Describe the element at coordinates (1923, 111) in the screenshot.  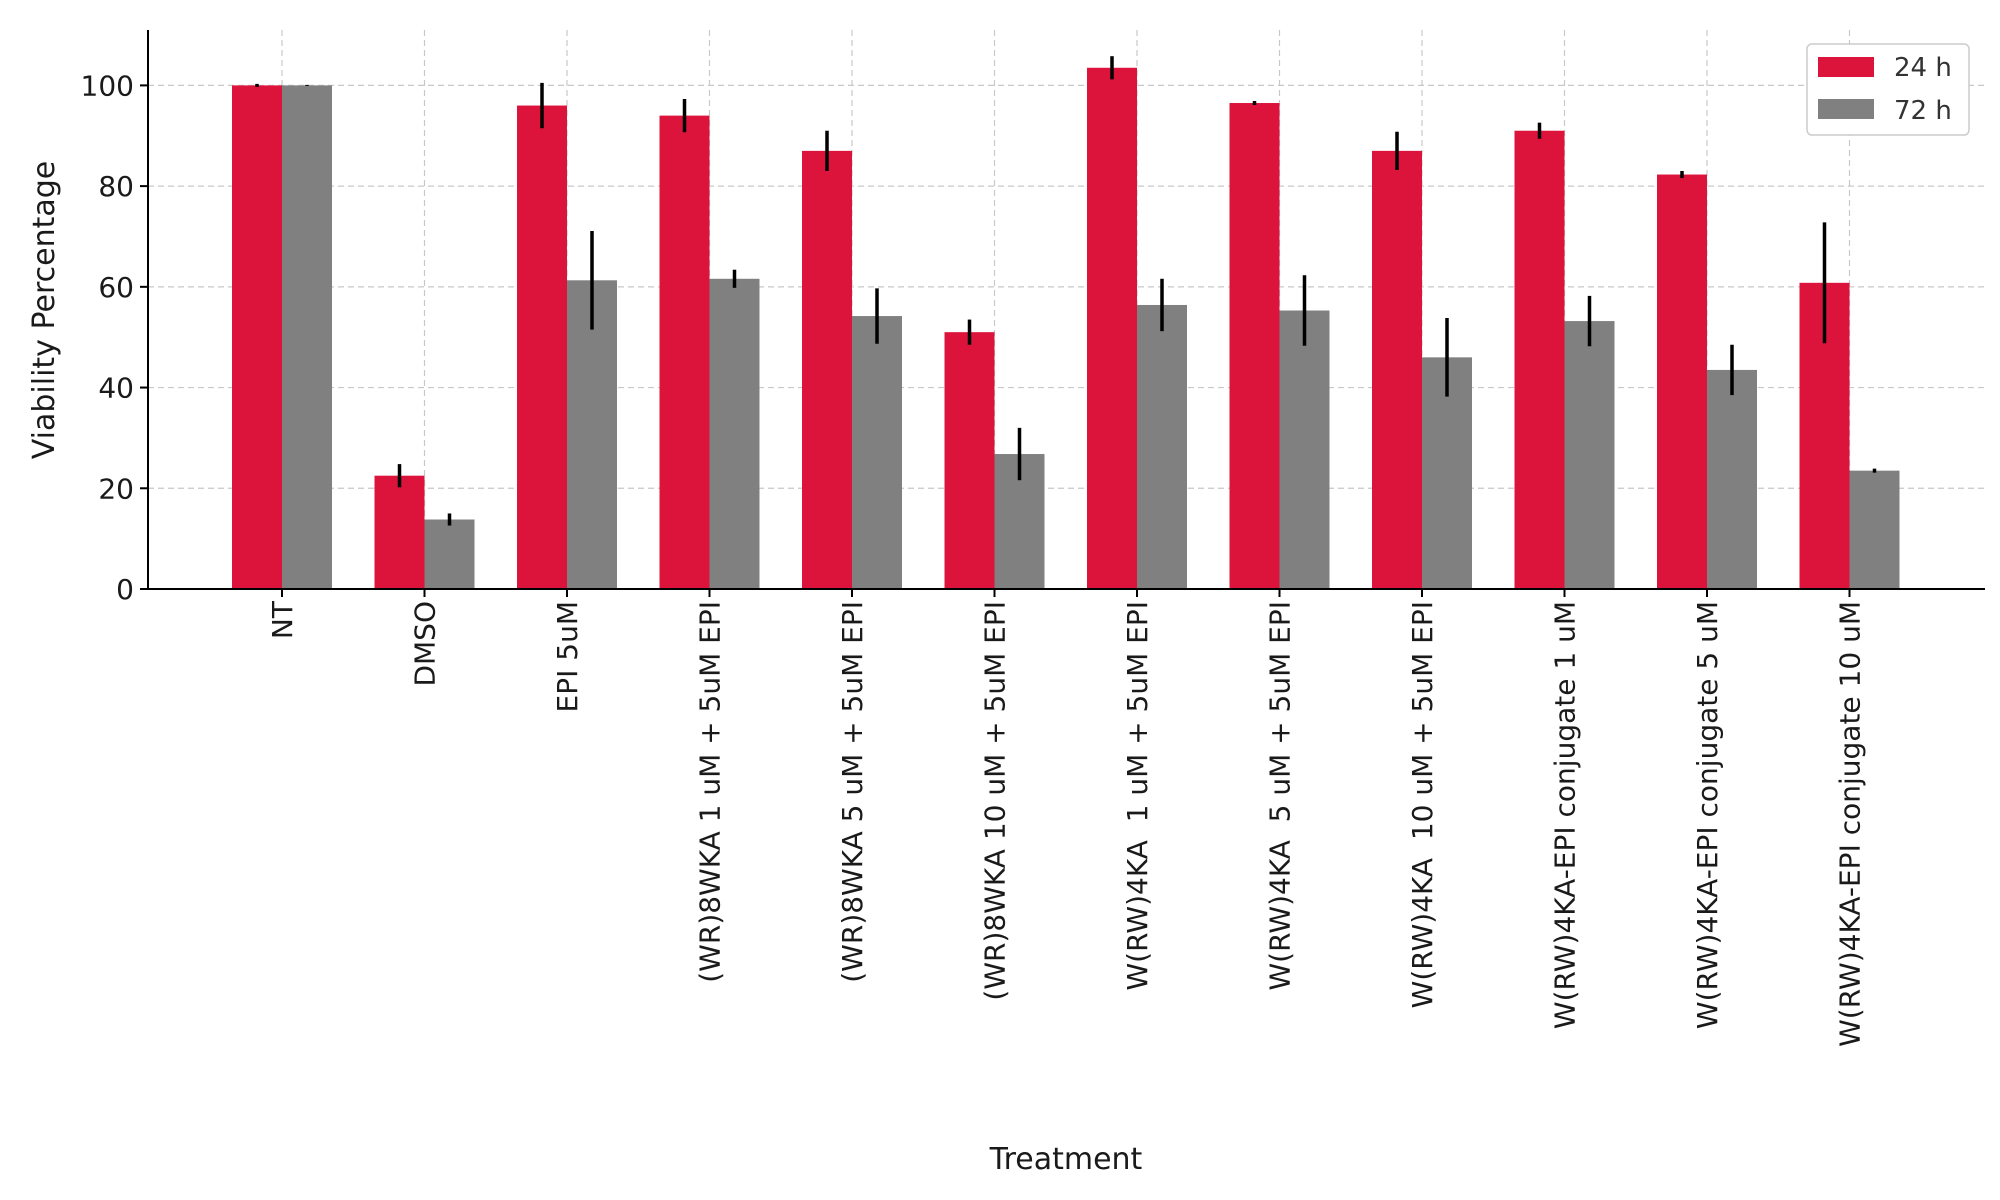
I see `legend-label-72h: 72 h` at that location.